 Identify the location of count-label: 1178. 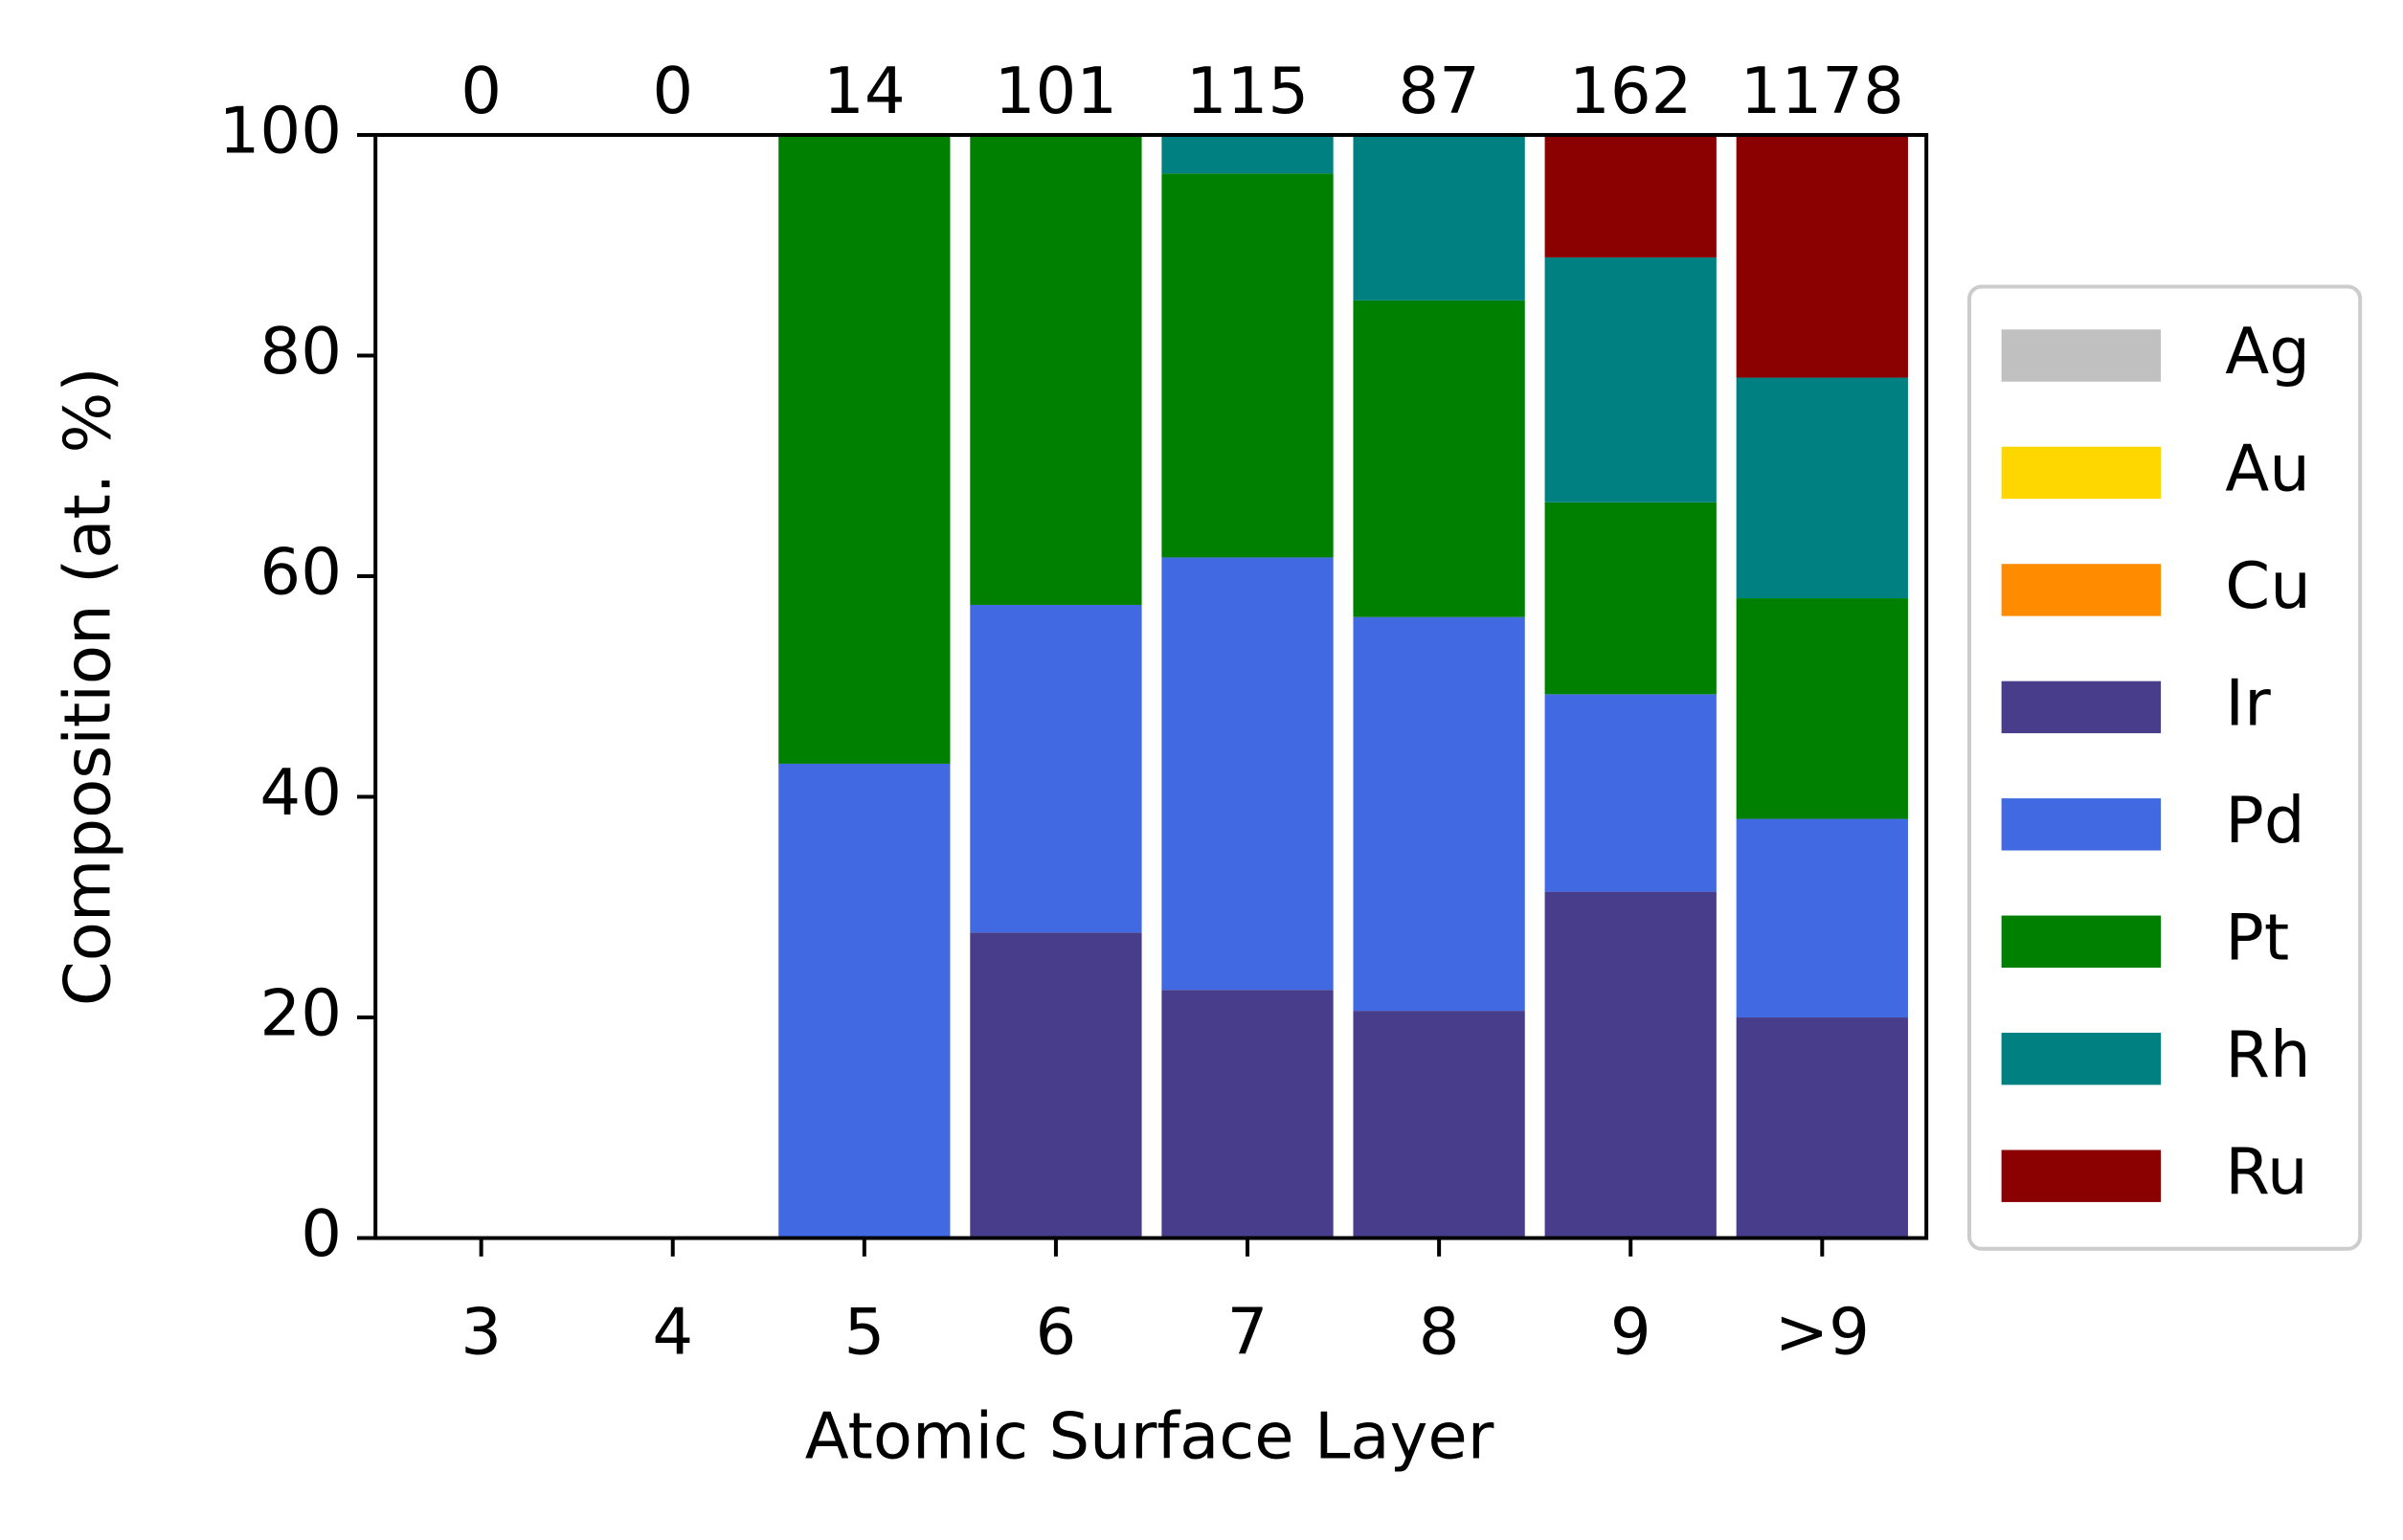
(1822, 91).